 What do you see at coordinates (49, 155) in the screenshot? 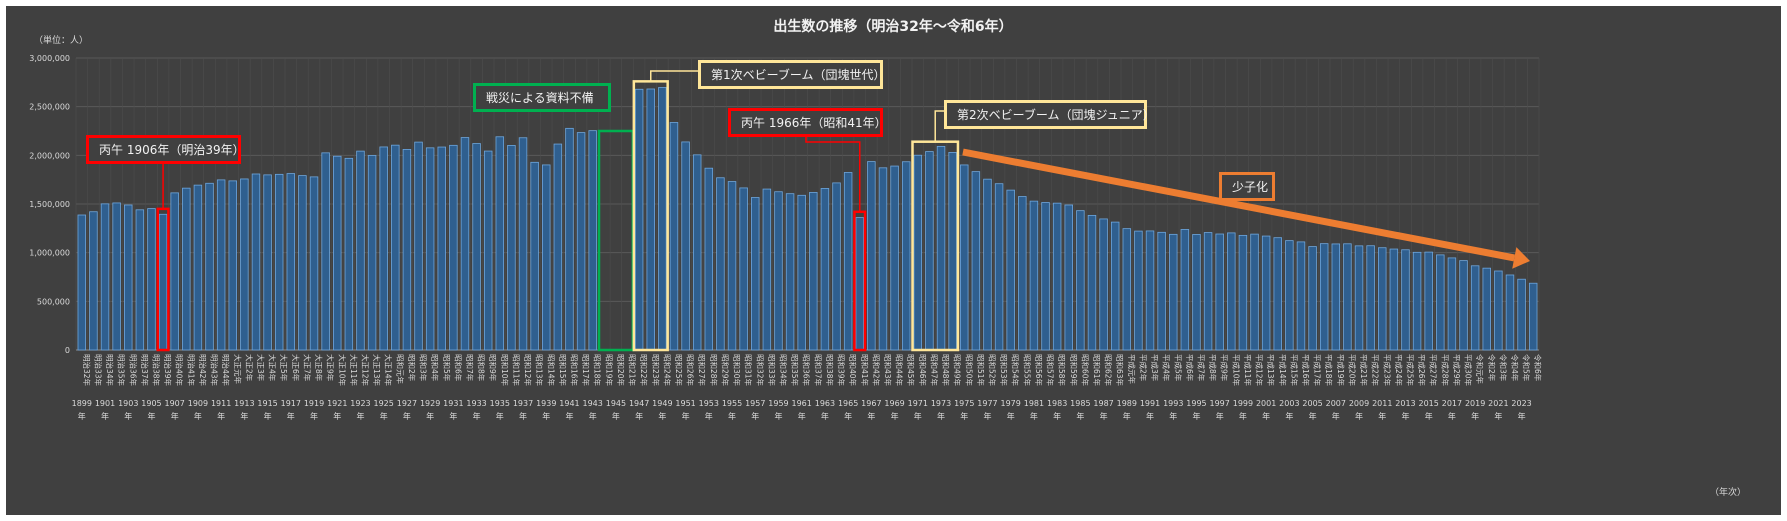
I see `y-tick-label: 2,000,000` at bounding box center [49, 155].